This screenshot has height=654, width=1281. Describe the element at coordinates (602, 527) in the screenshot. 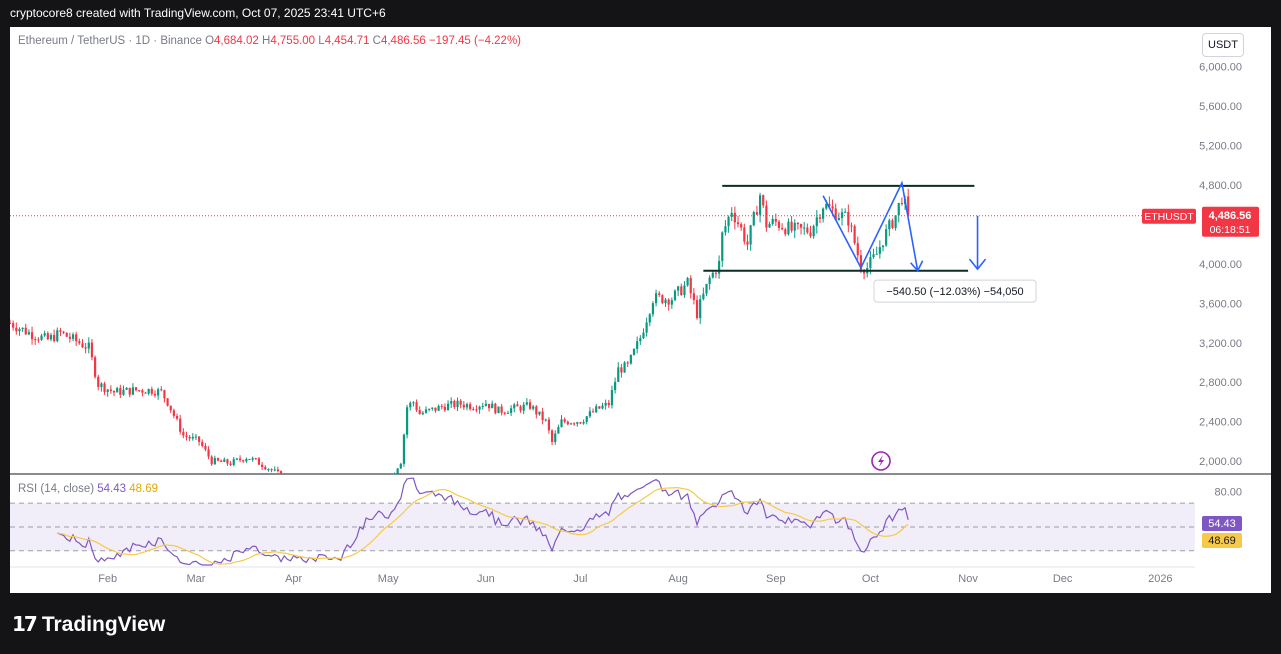

I see `rsi-band` at that location.